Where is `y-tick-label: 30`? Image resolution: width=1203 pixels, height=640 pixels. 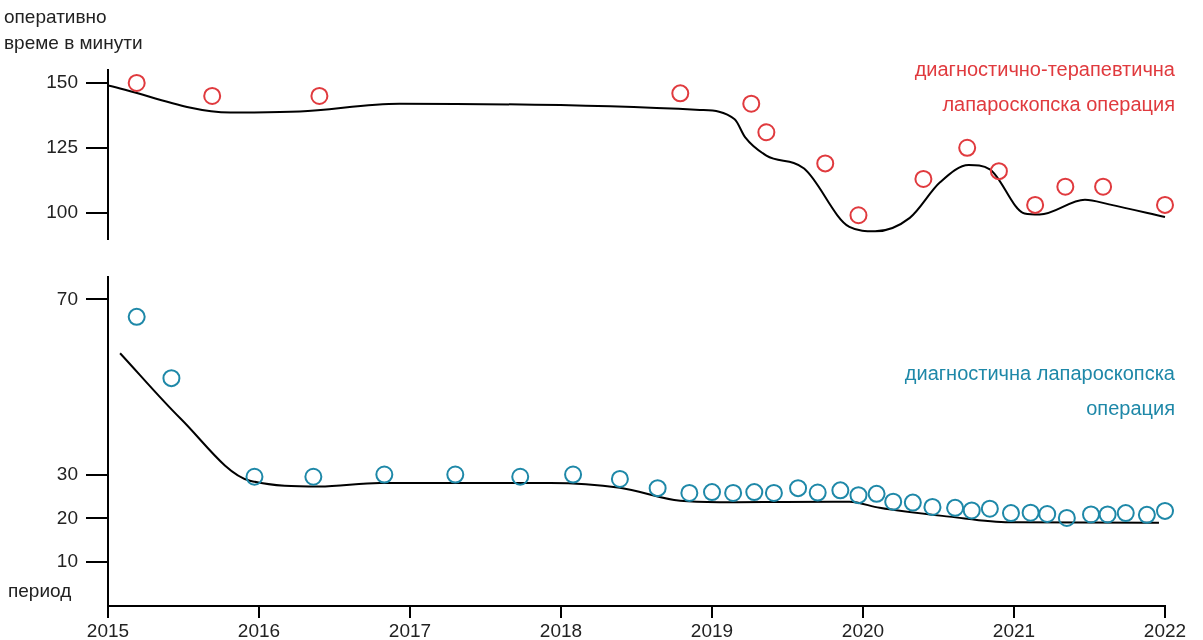
y-tick-label: 30 is located at coordinates (67, 473).